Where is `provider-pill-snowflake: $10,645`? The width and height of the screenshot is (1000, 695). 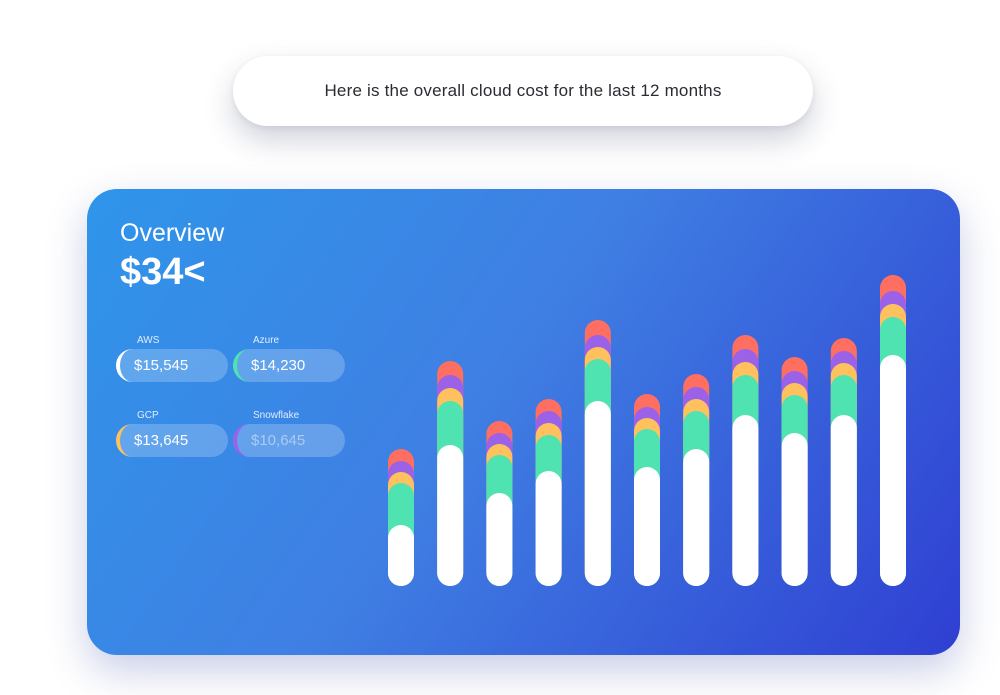
provider-pill-snowflake: $10,645 is located at coordinates (289, 440).